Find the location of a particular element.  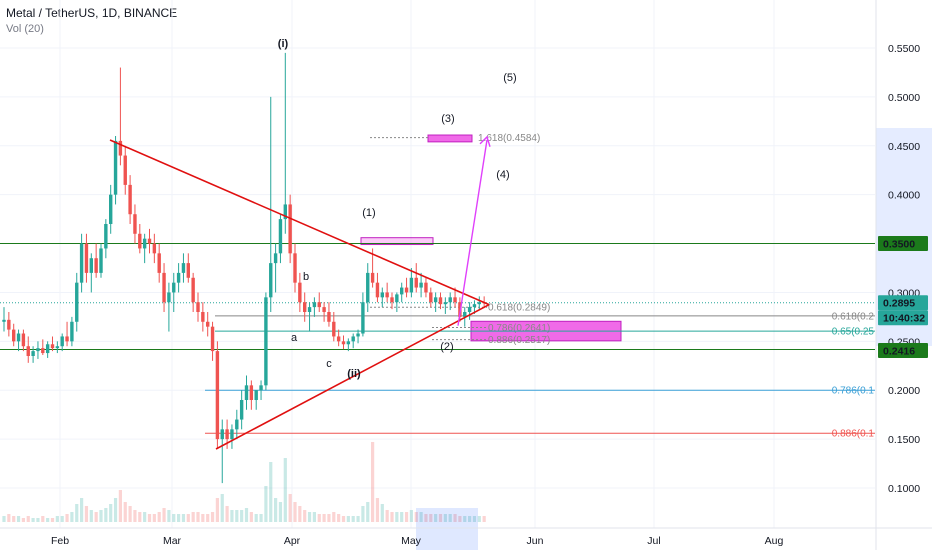

projection-arrowhead is located at coordinates (485, 141).